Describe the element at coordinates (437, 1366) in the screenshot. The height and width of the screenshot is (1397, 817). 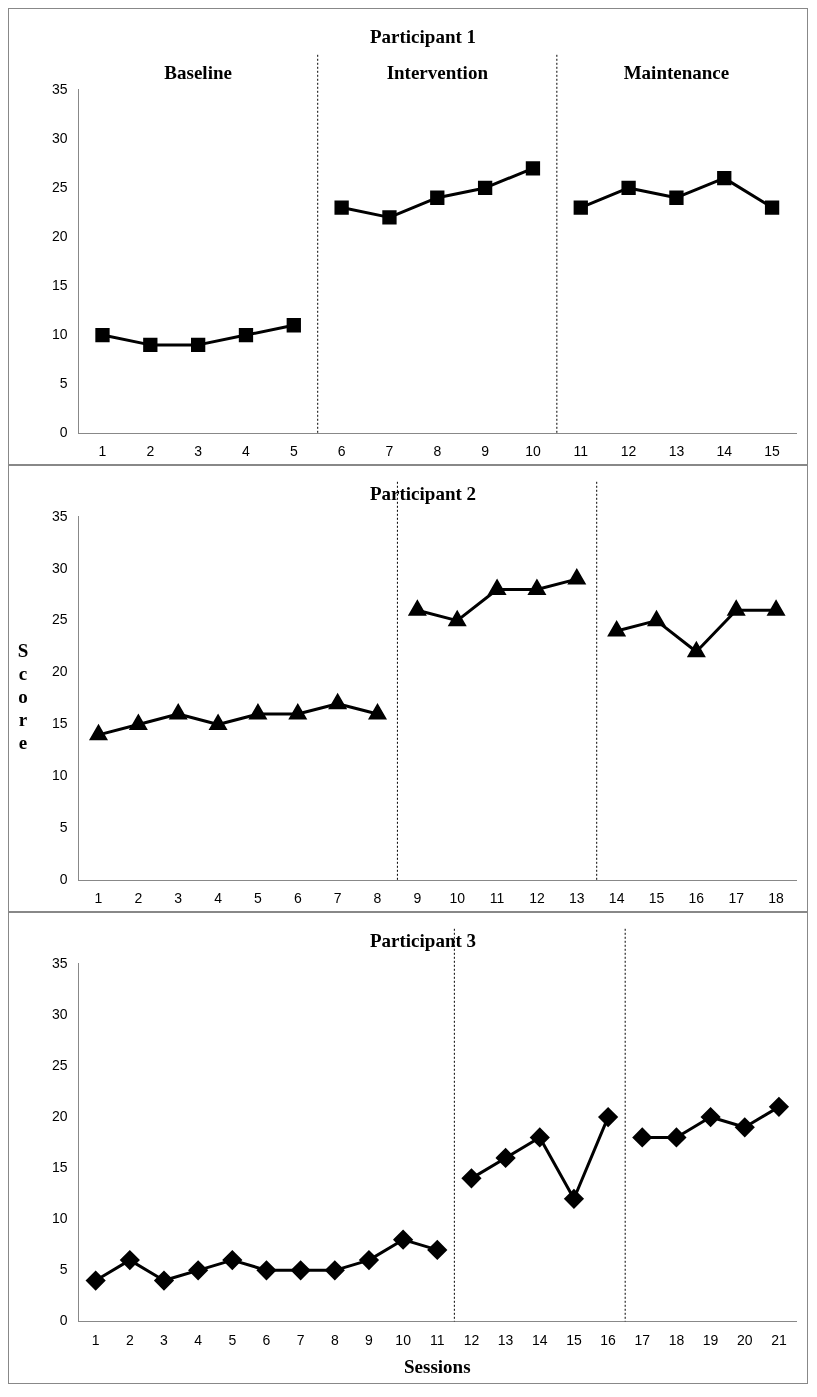
I see `x-axis-title: Sessions` at that location.